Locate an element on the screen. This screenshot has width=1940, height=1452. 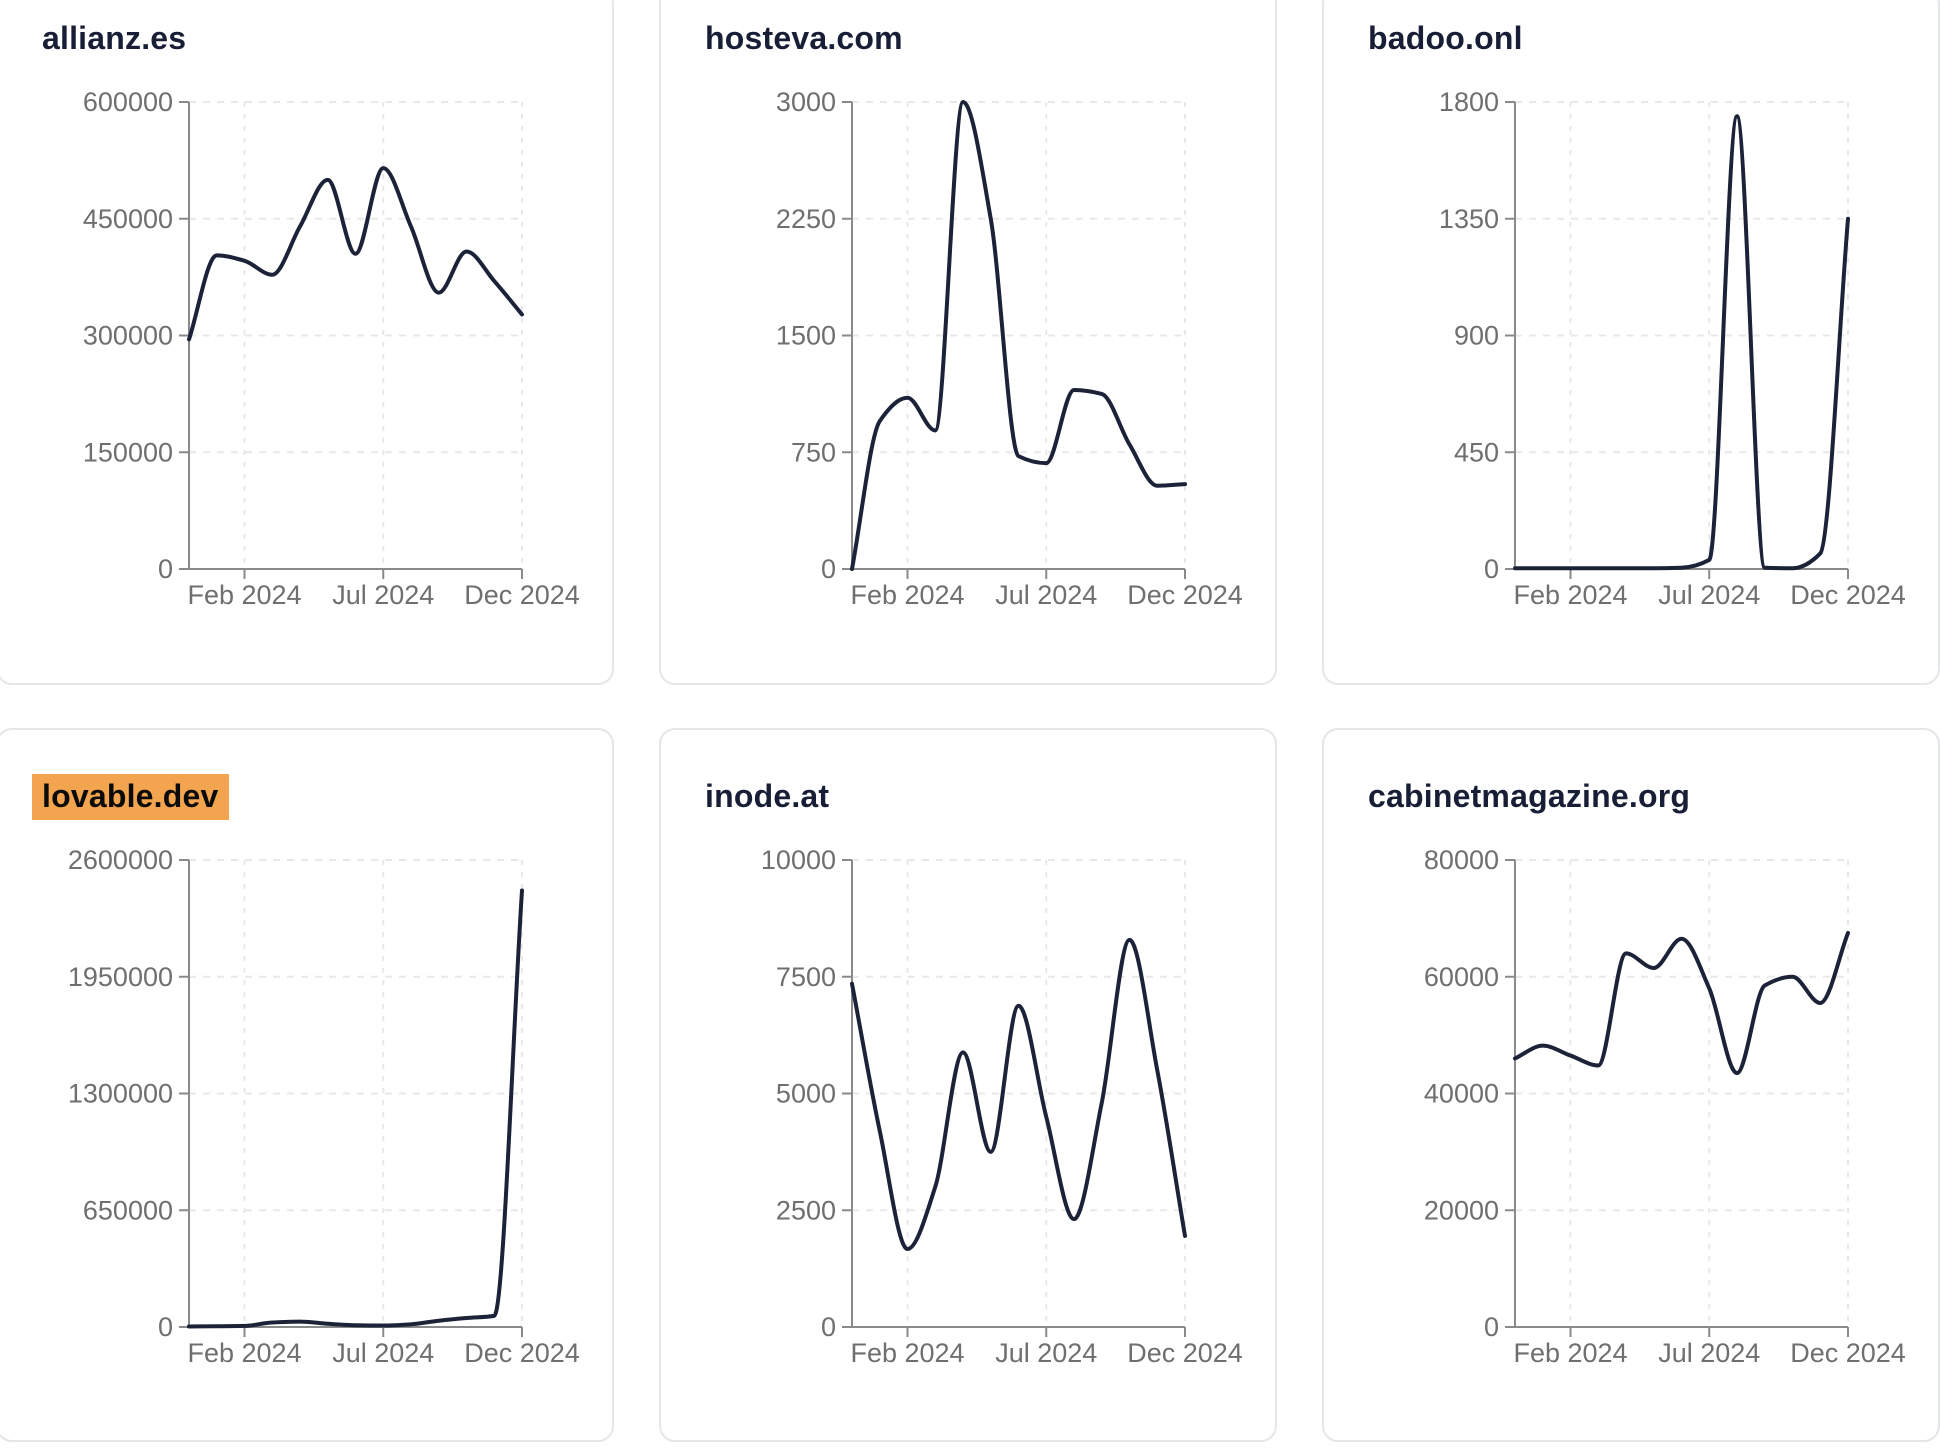
chart-title-row: cabinetmagazine.org is located at coordinates (1635, 799).